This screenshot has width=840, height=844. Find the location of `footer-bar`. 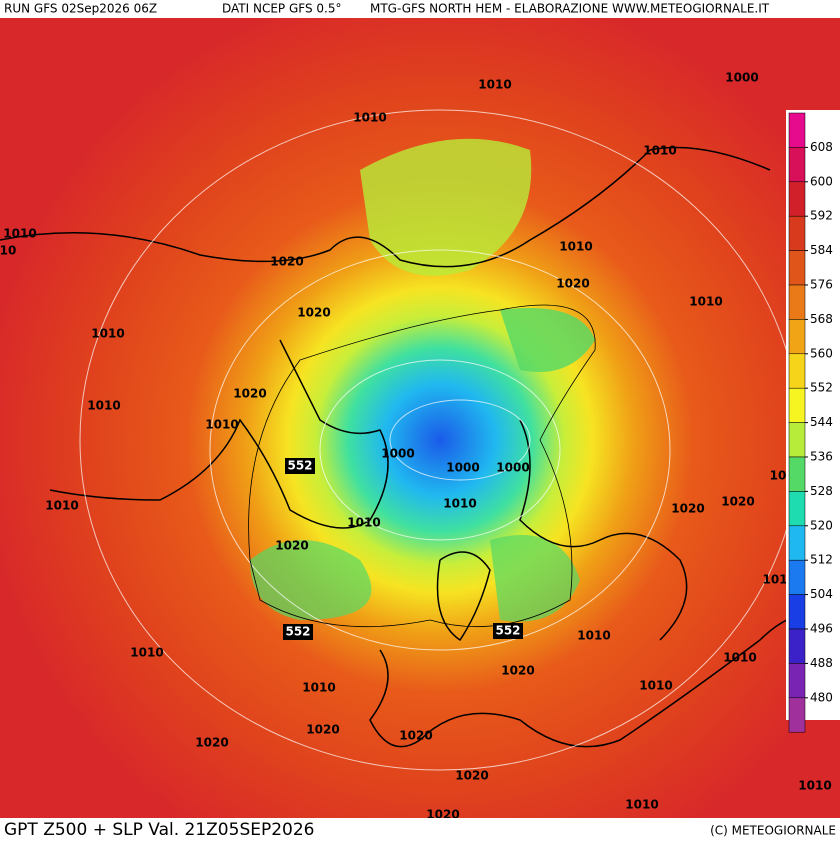

footer-bar is located at coordinates (420, 829).